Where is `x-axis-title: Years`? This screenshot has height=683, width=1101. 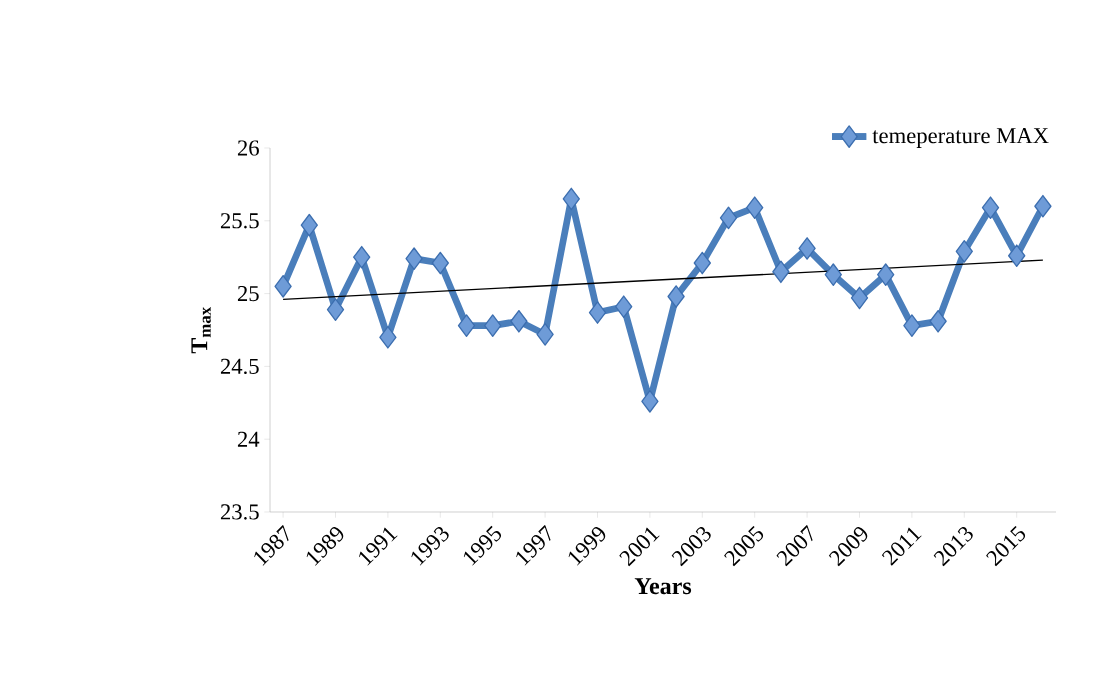
x-axis-title: Years is located at coordinates (663, 586).